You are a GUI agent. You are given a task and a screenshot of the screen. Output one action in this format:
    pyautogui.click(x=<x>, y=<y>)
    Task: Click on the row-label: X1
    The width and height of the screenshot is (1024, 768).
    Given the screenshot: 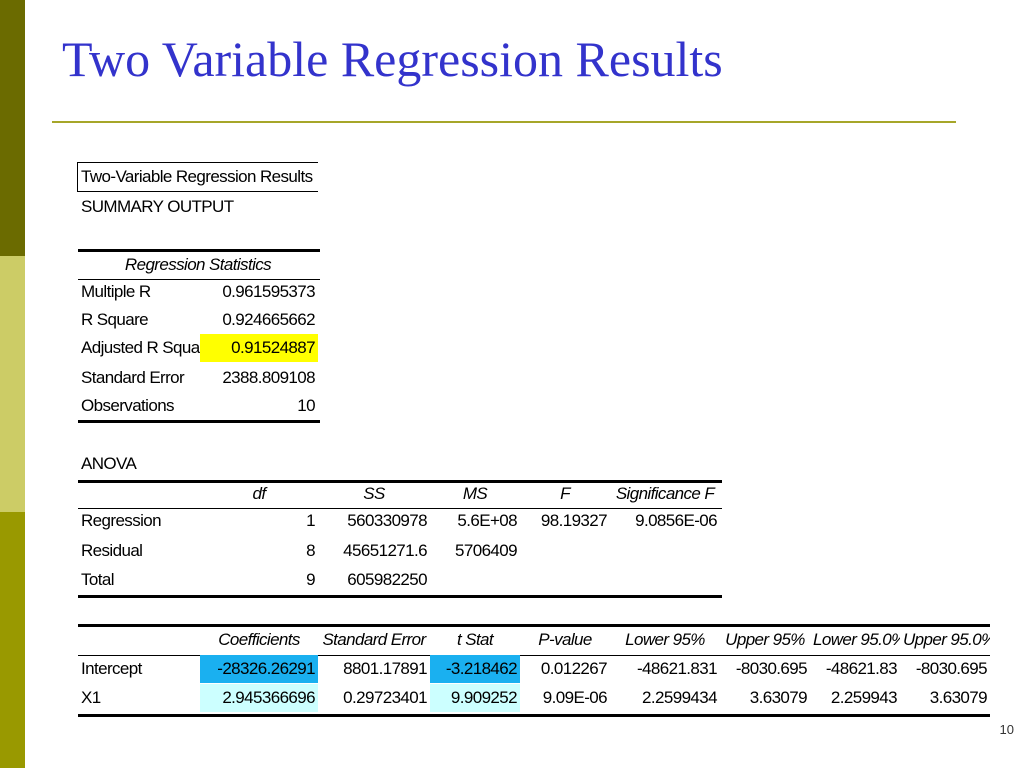 What is the action you would take?
    pyautogui.click(x=91, y=697)
    